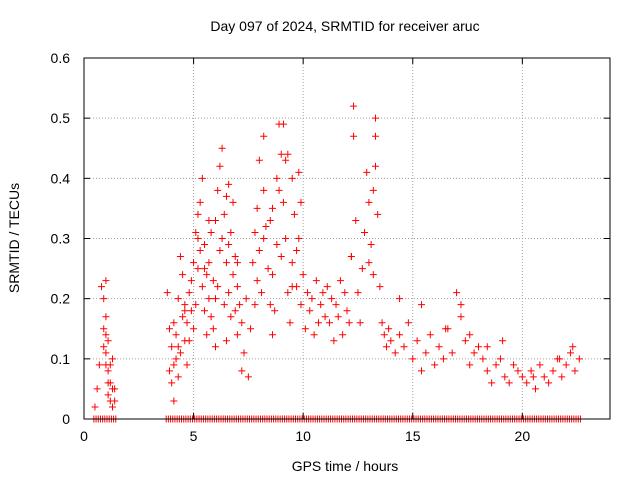  I want to click on y-tick-label: 0.4, so click(61, 178).